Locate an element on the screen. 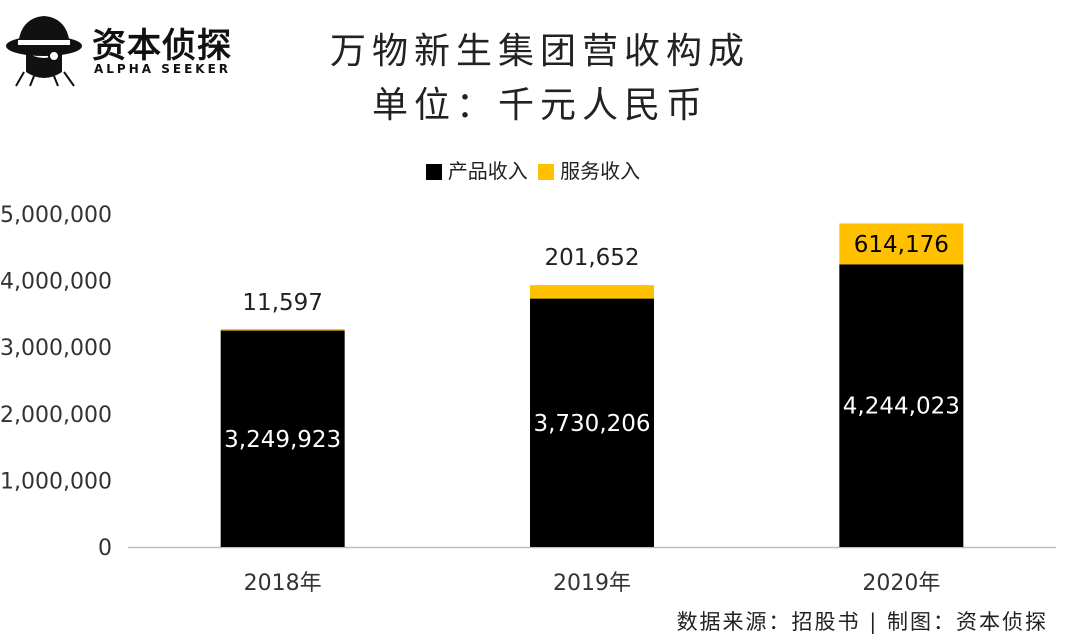 This screenshot has height=642, width=1066. y-tick-label: 1,000,000 is located at coordinates (56, 481).